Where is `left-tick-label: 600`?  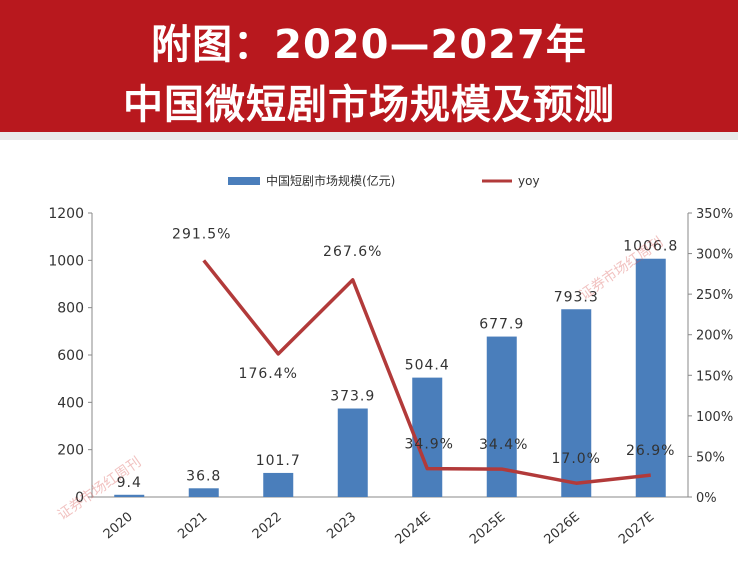 left-tick-label: 600 is located at coordinates (70, 356).